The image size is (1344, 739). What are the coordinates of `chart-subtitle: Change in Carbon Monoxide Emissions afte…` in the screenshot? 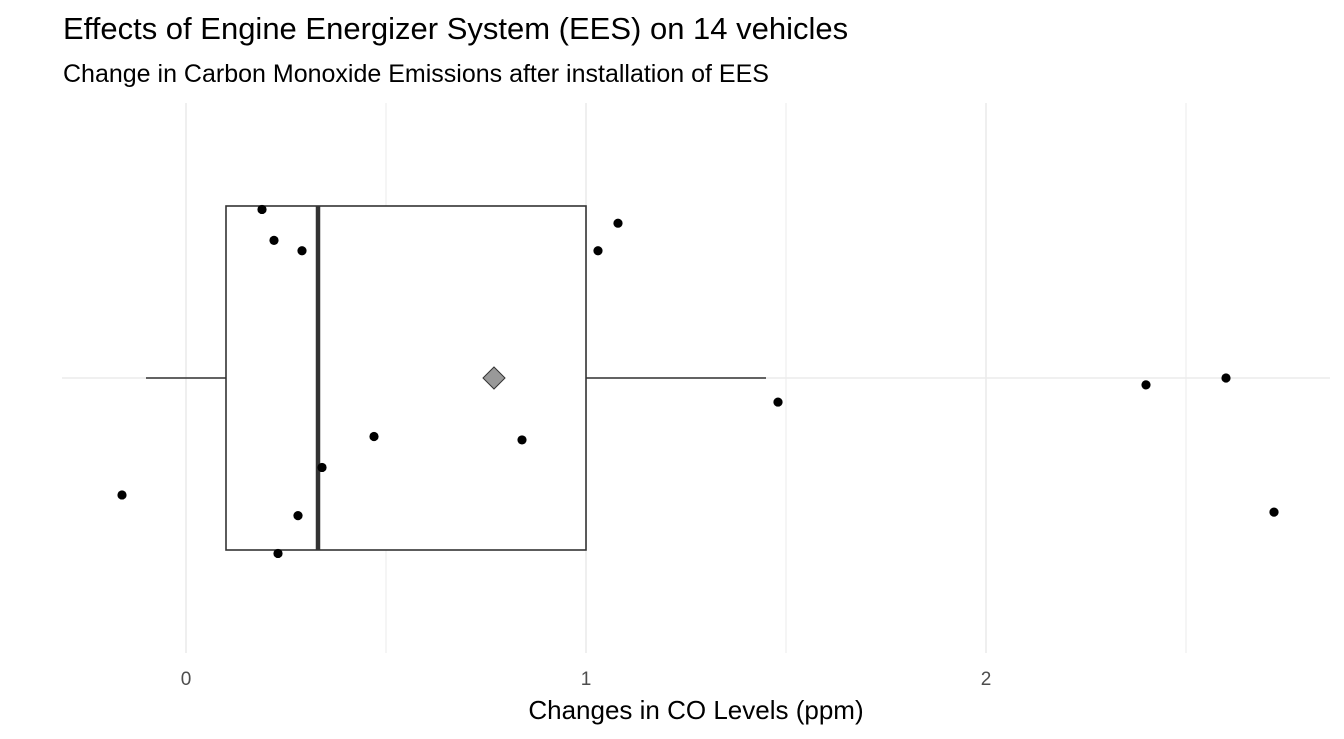 It's located at (416, 74).